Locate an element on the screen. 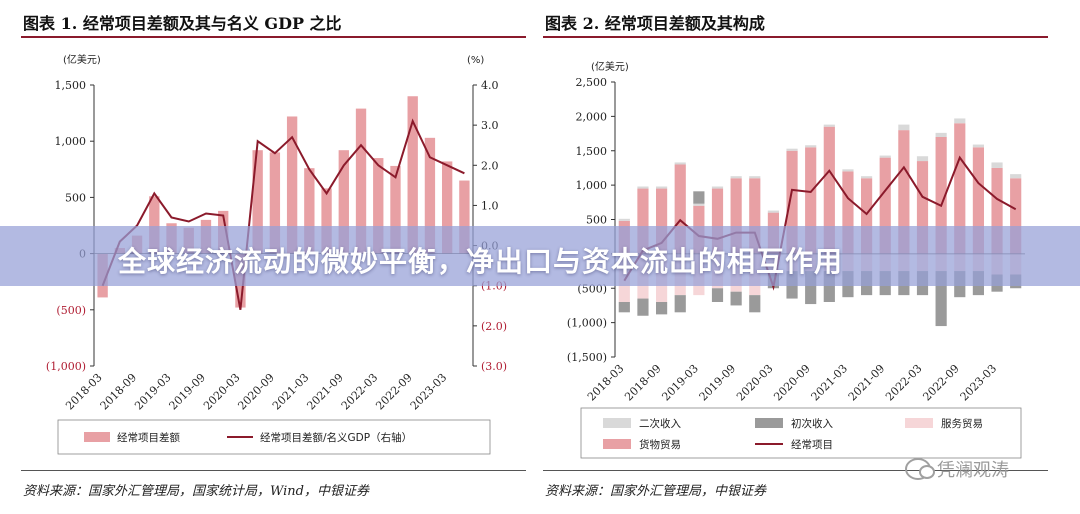 The height and width of the screenshot is (514, 1080). watermark: 凭澜观涛 is located at coordinates (957, 469).